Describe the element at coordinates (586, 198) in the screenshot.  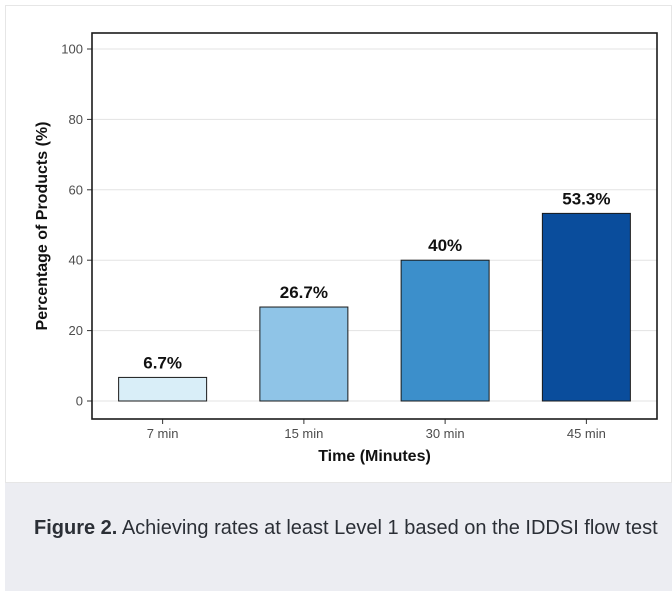
I see `data-label: 53.3%` at that location.